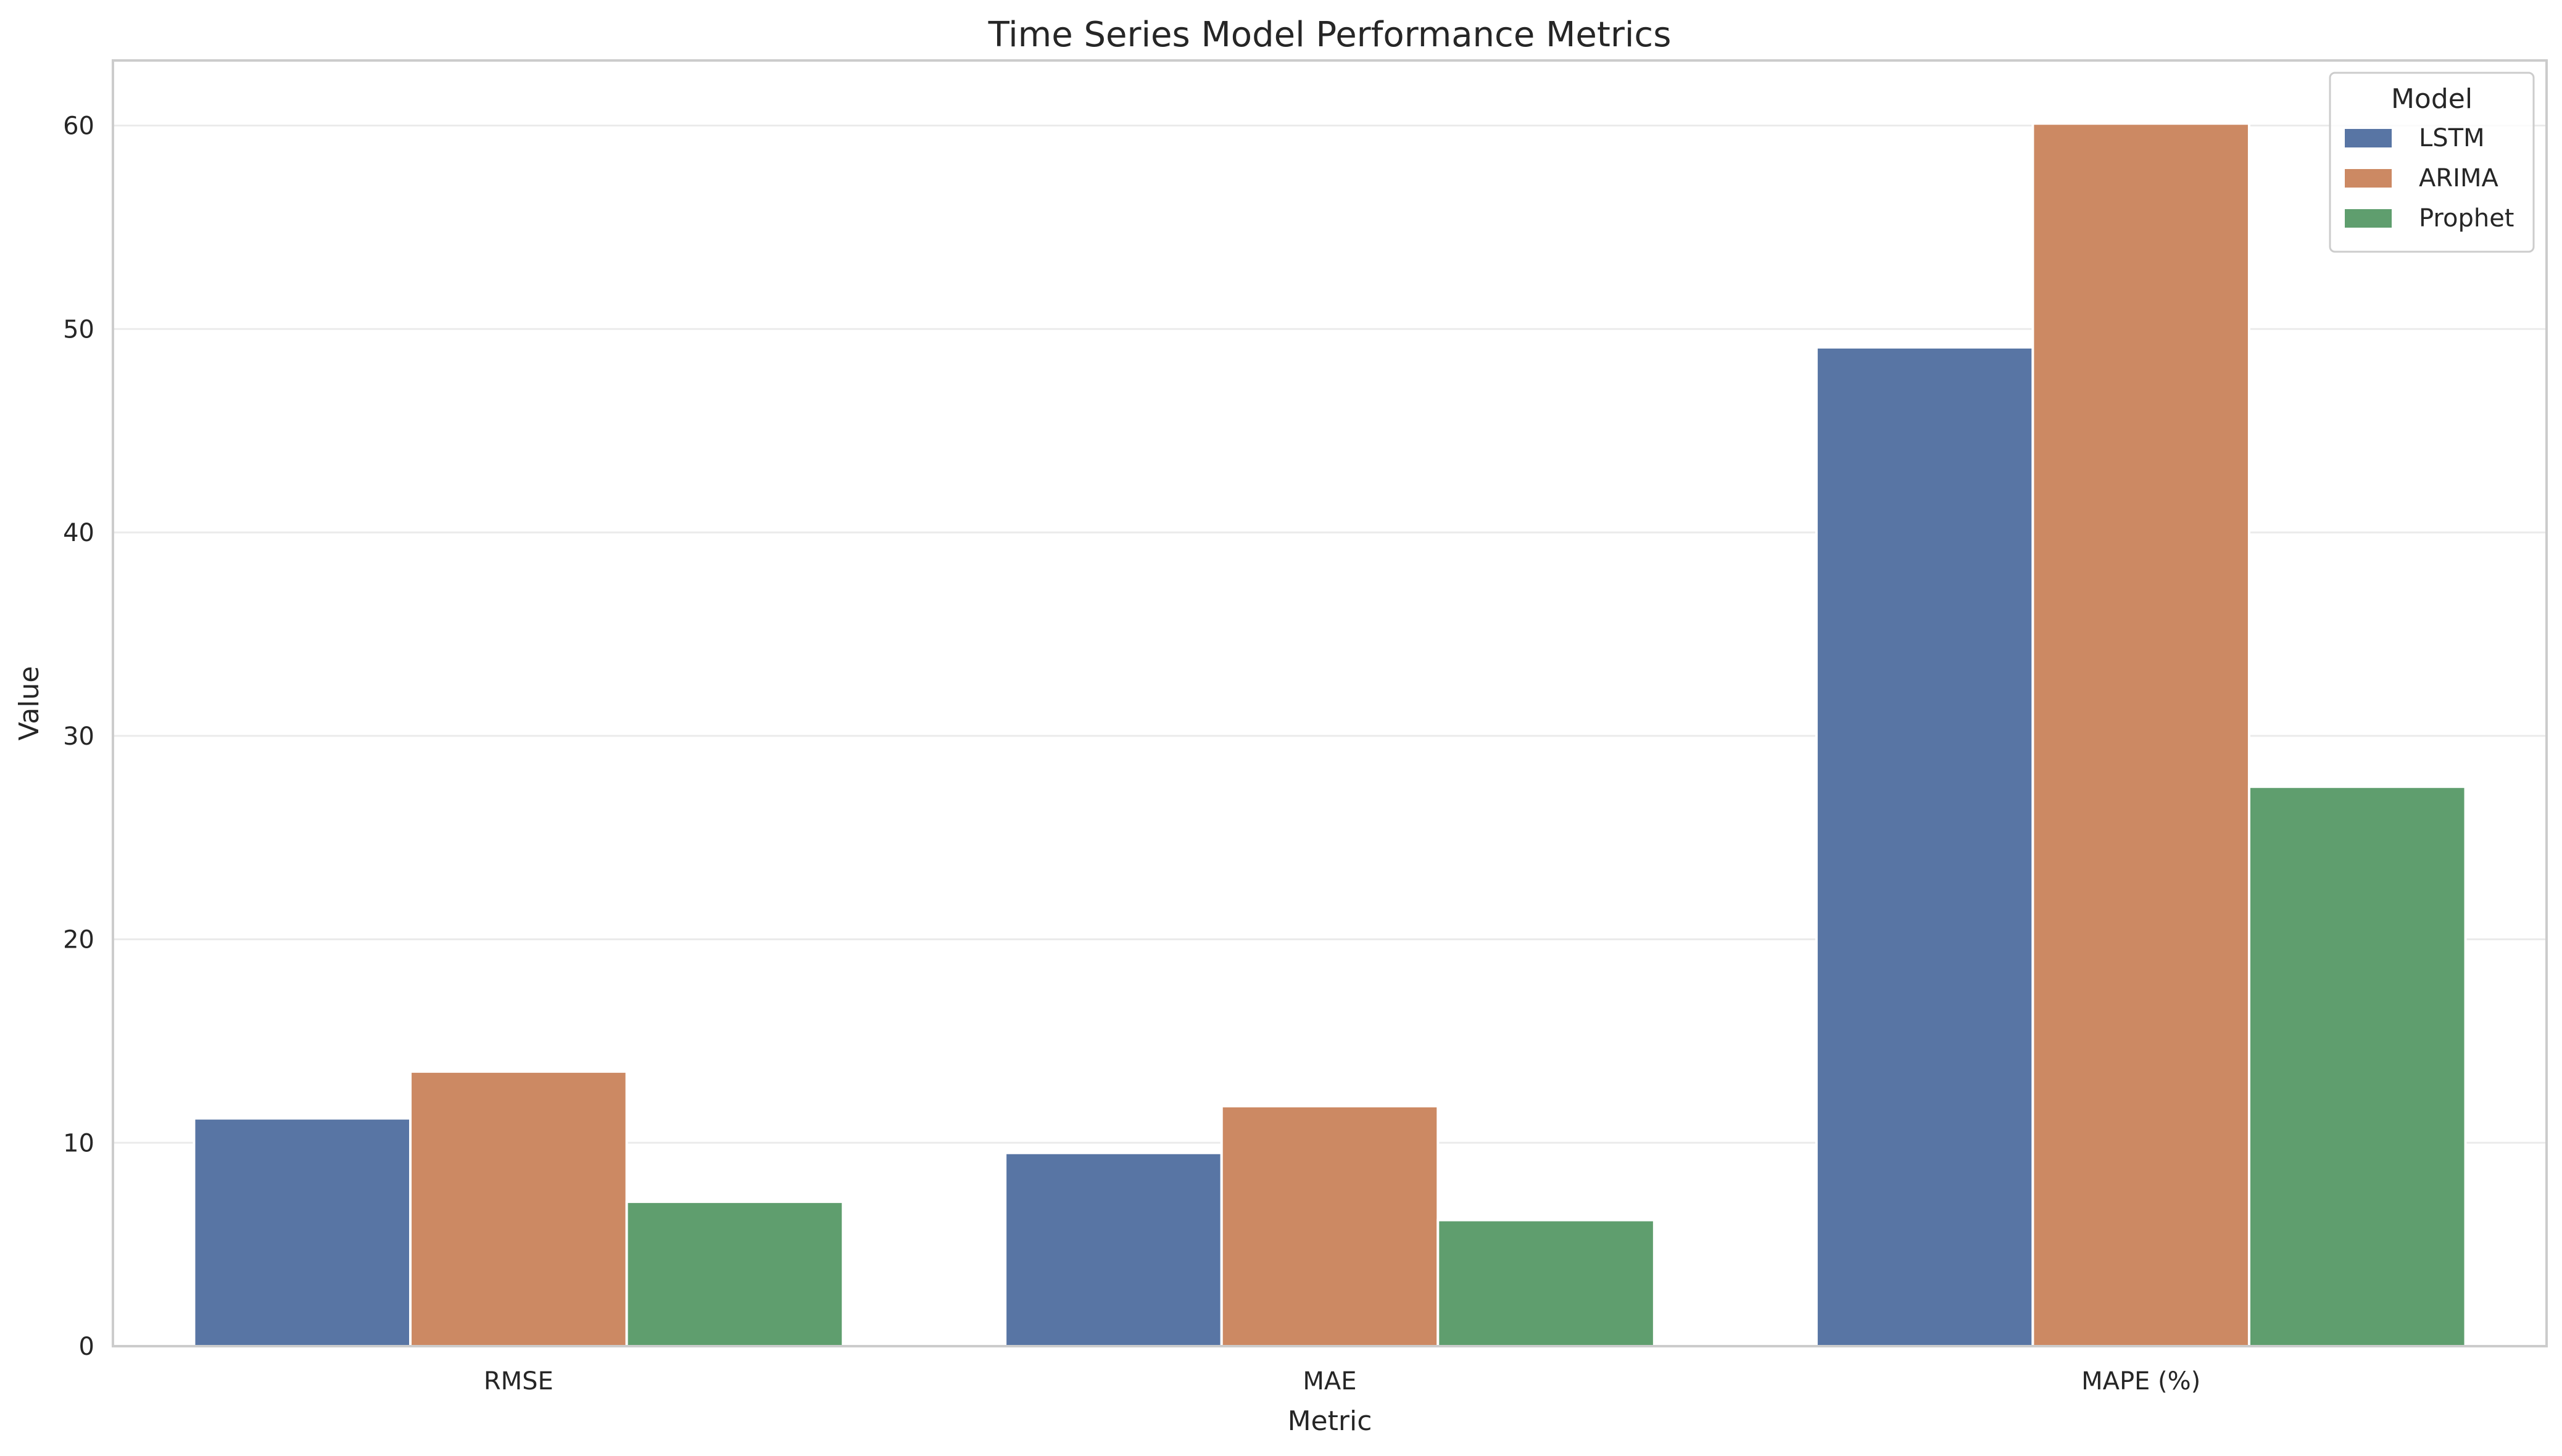 The image size is (2562, 1456). What do you see at coordinates (2368, 219) in the screenshot?
I see `legend-swatch-prophet` at bounding box center [2368, 219].